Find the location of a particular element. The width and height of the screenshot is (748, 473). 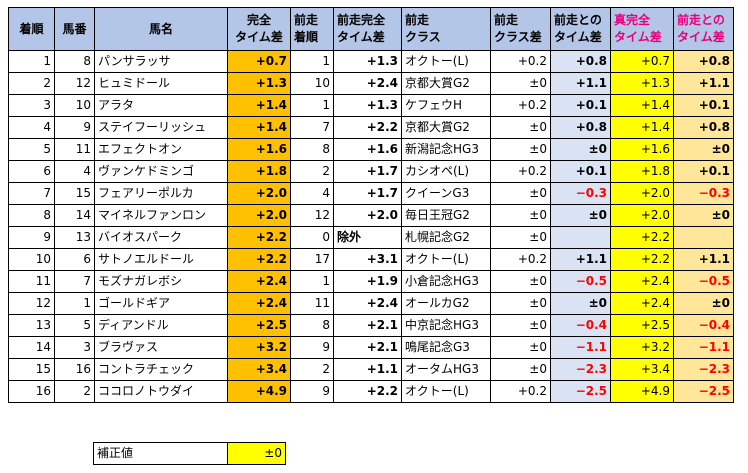

cell-prev-time-diff: +1.1 is located at coordinates (580, 83).